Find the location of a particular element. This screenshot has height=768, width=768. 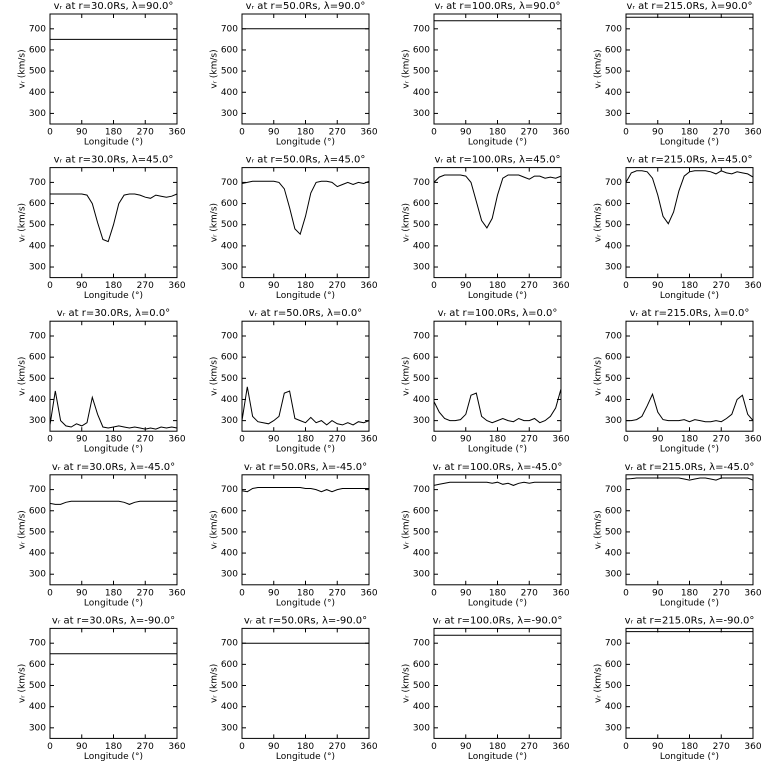

panel-title: vᵣ at r=30.0Rs, λ=45.0° is located at coordinates (114, 160).